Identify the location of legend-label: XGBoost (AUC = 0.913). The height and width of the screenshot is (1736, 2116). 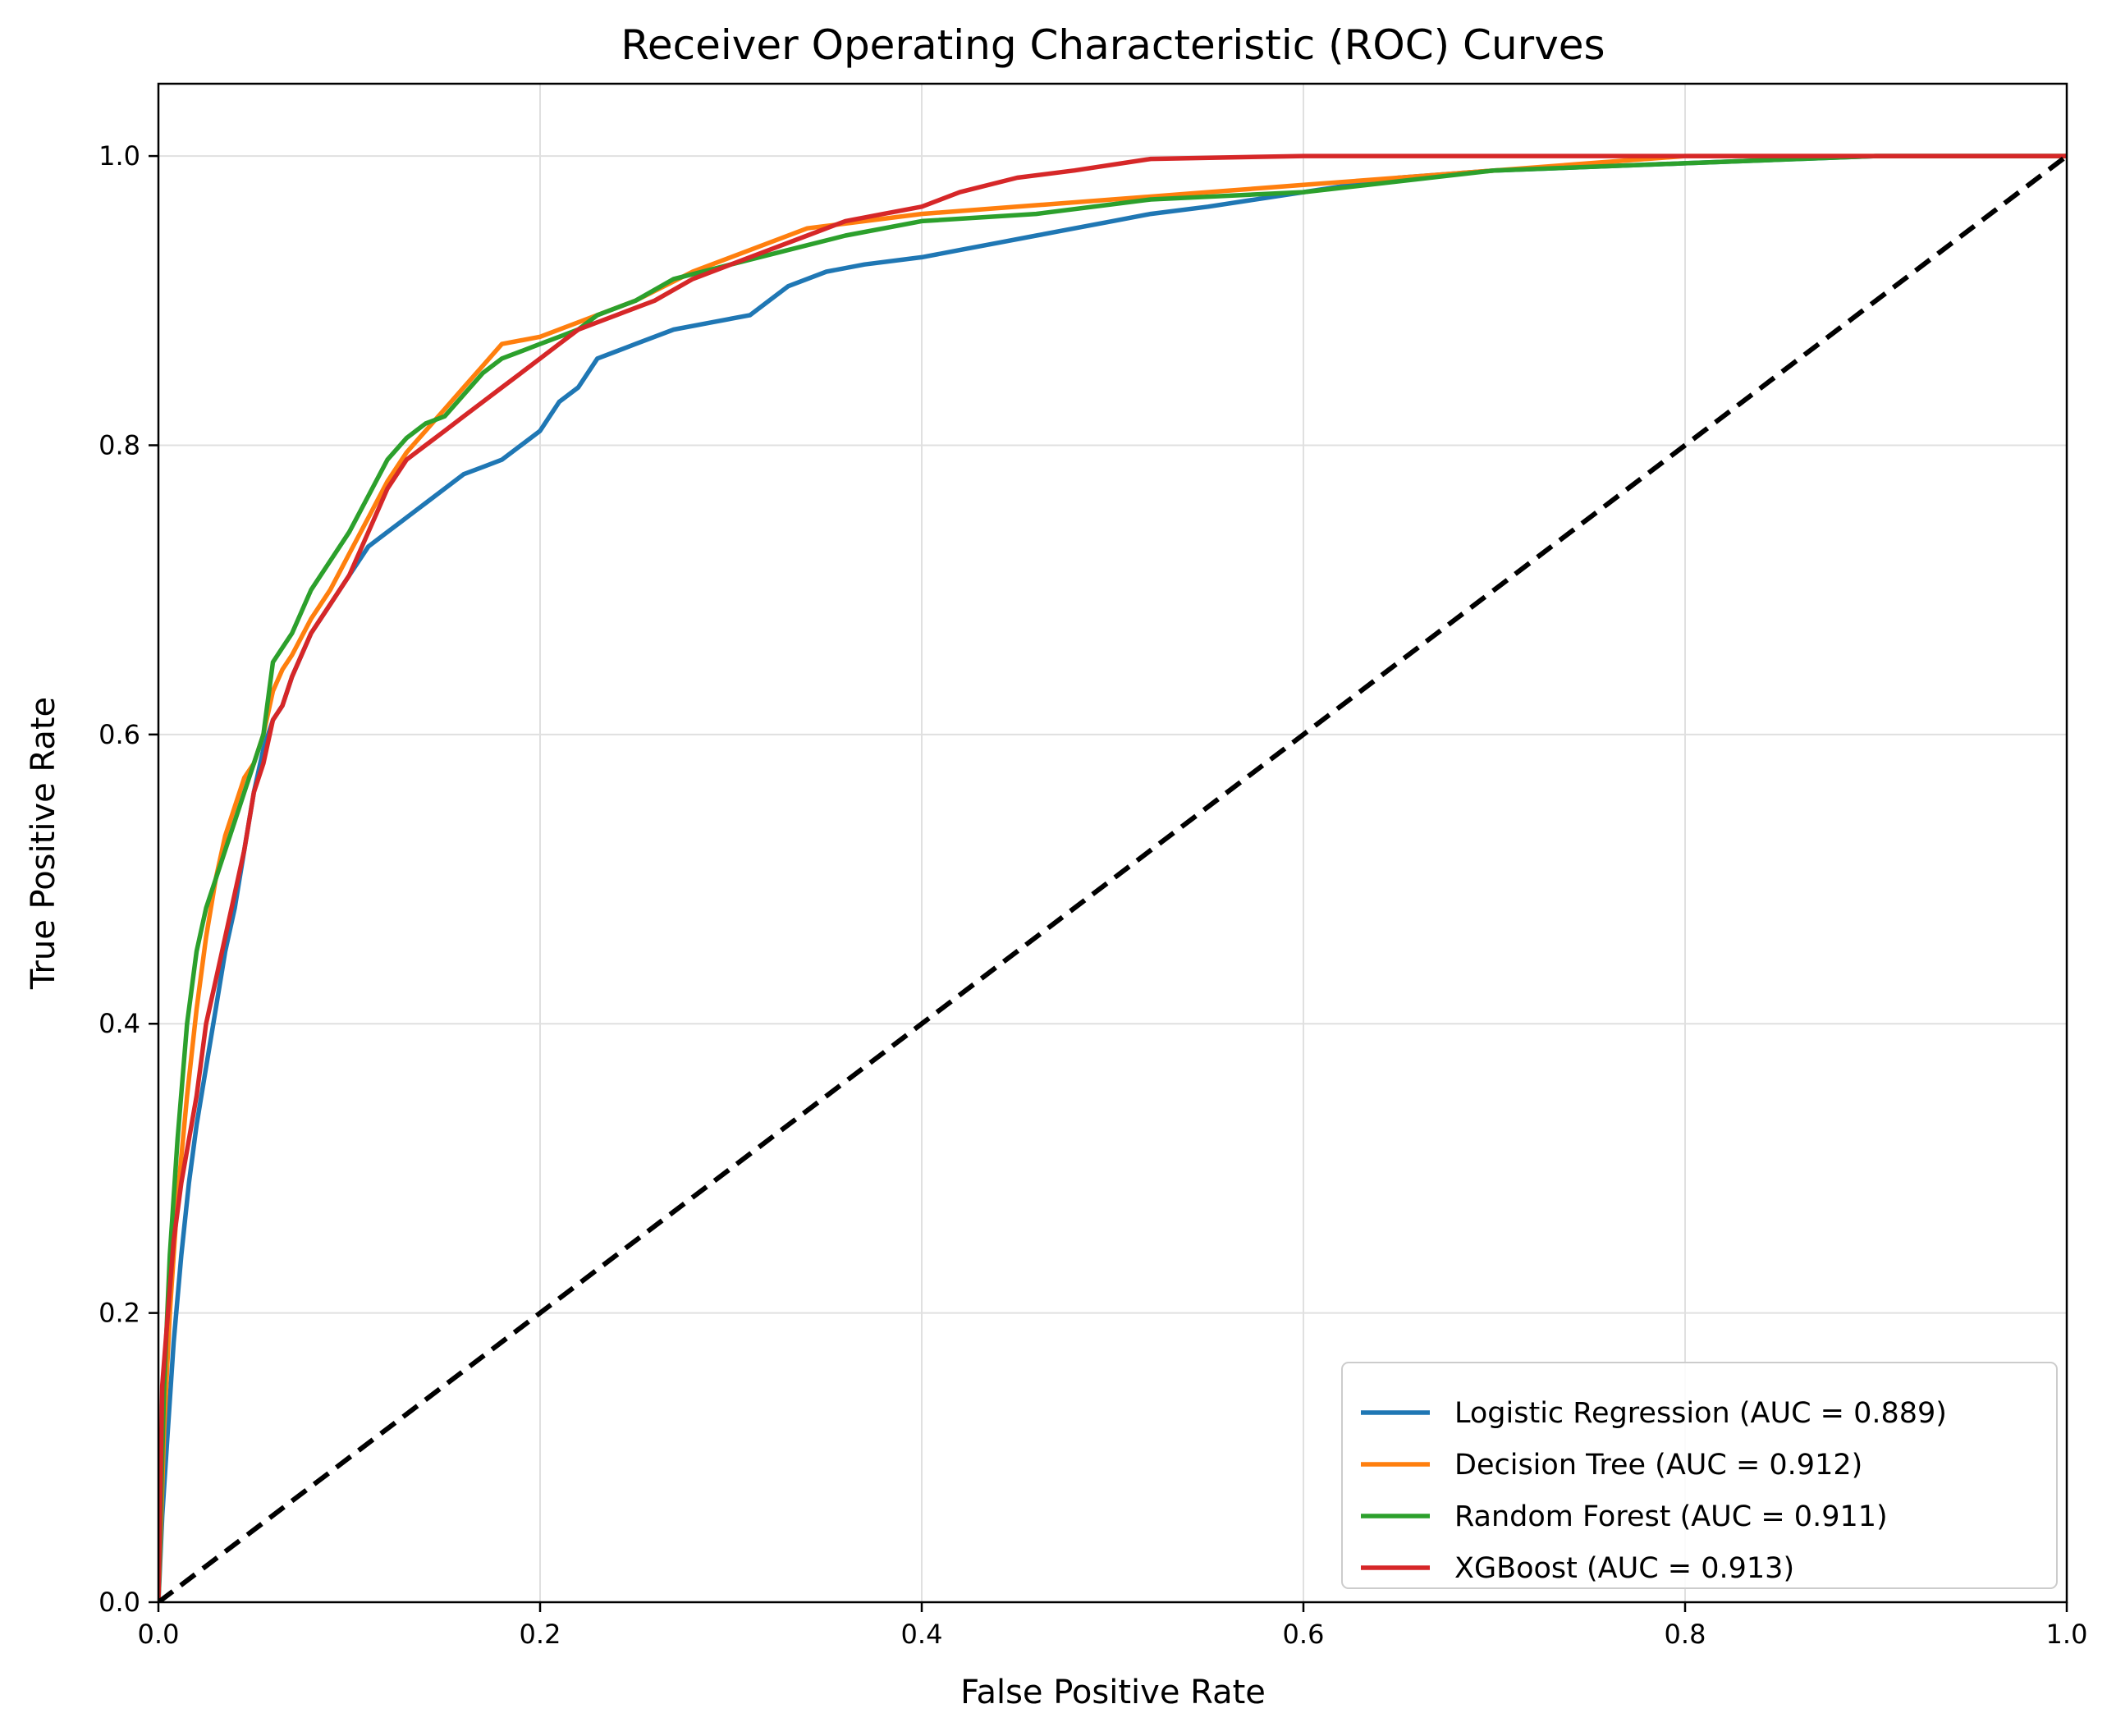
(1624, 1568).